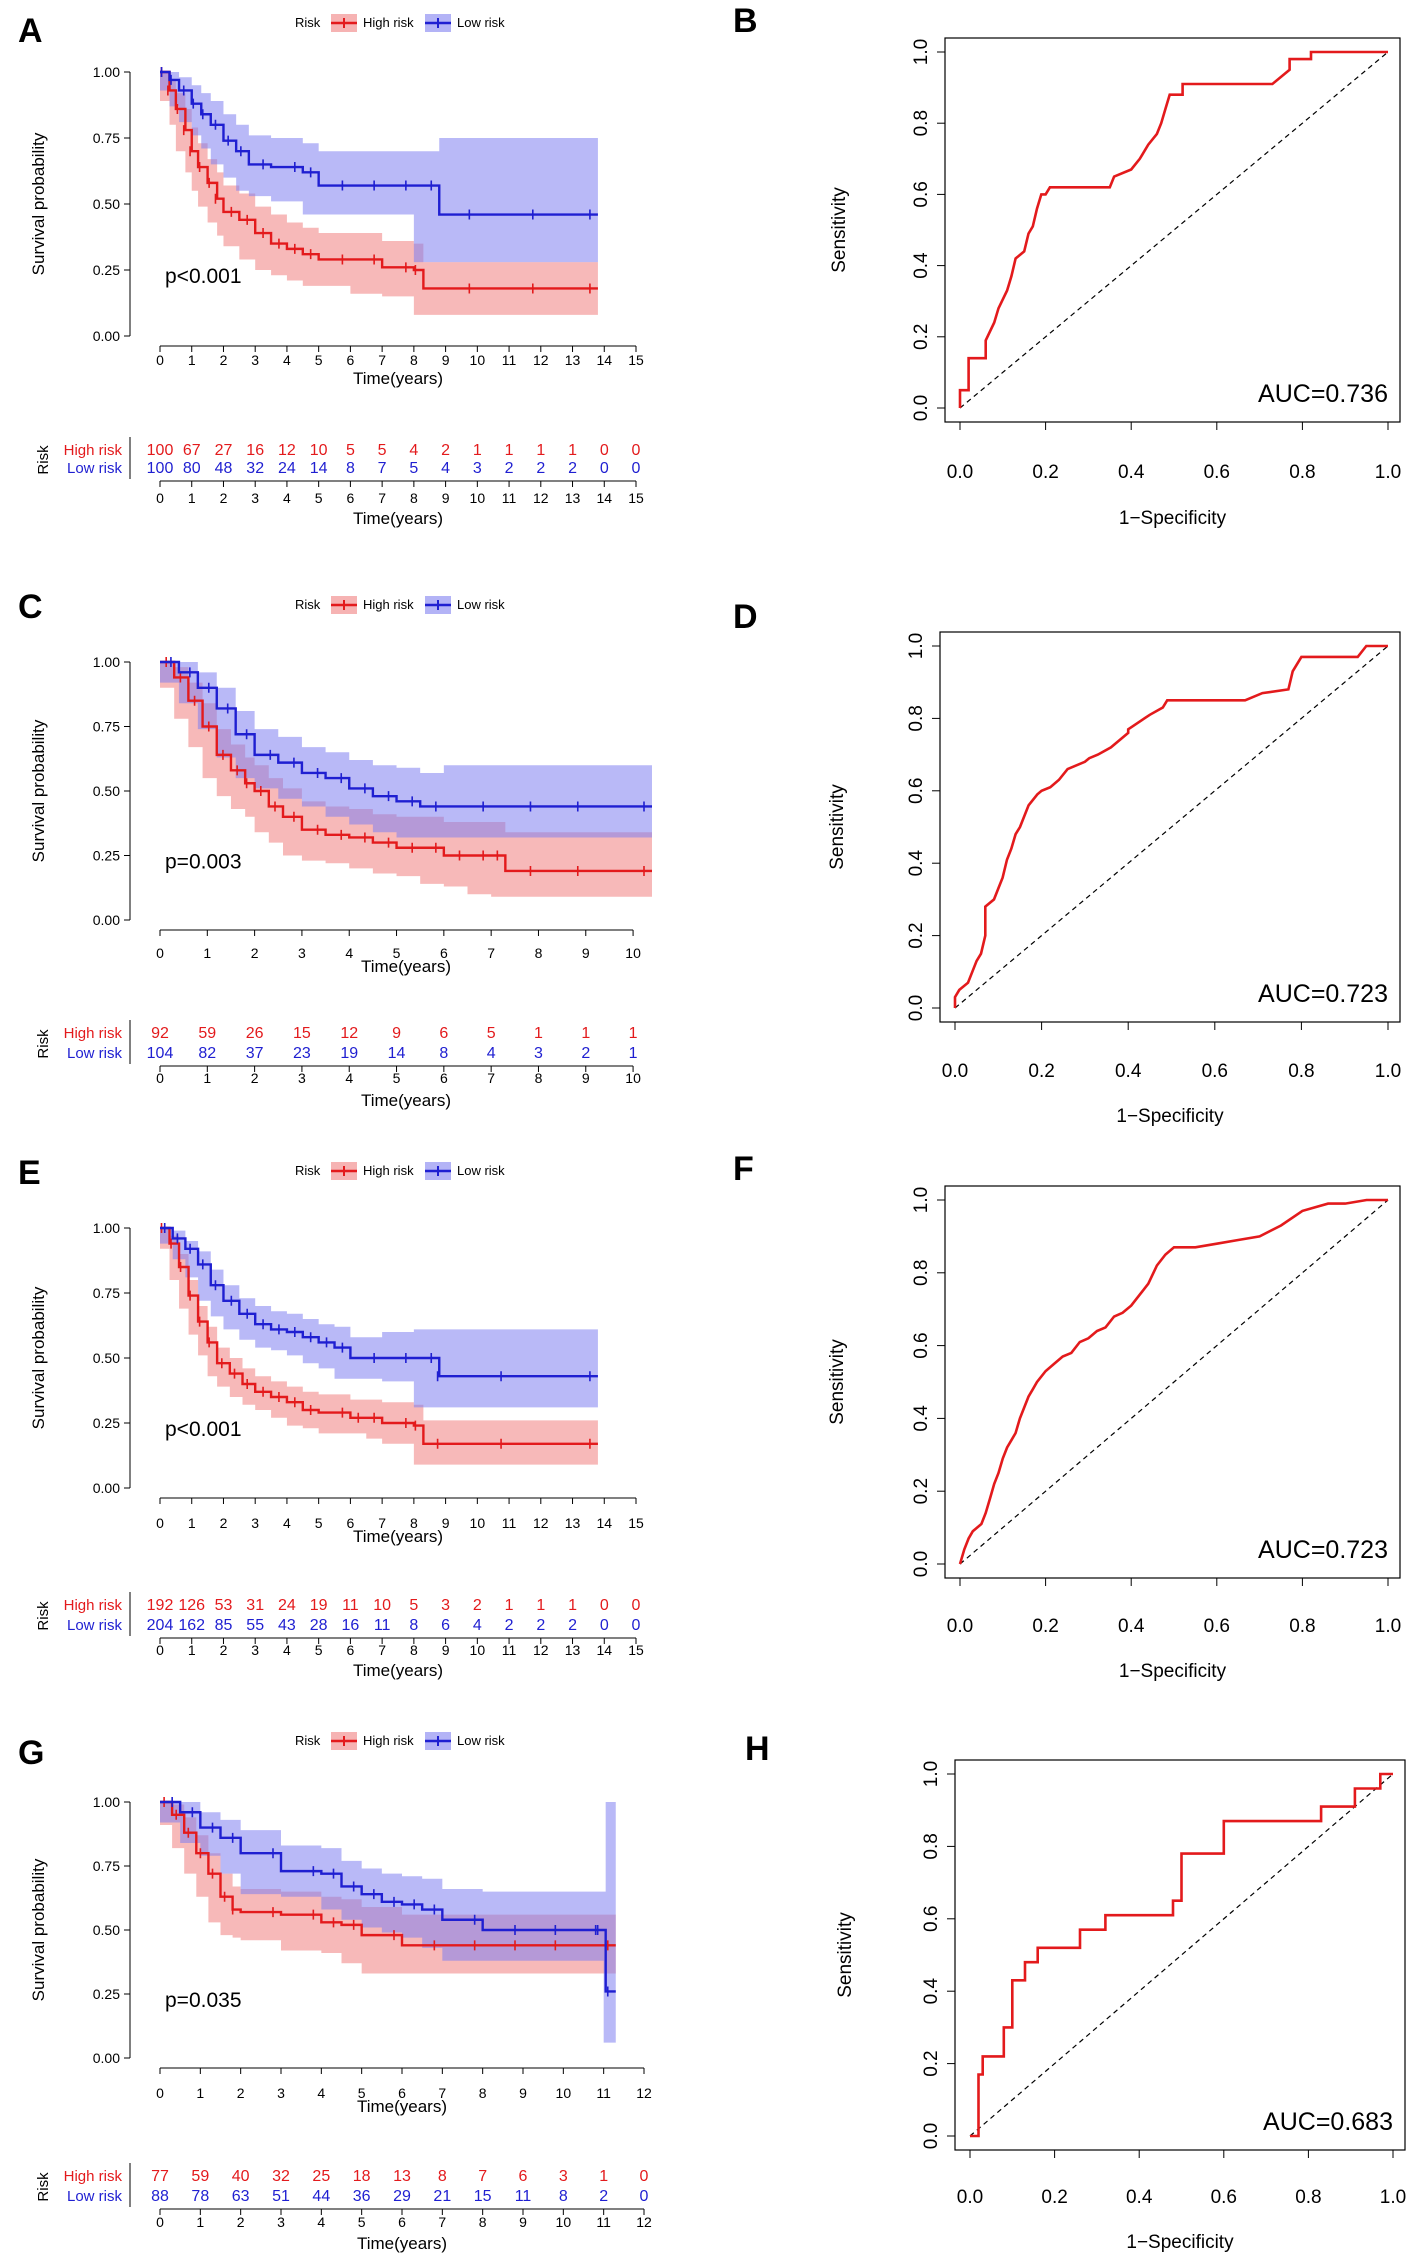  What do you see at coordinates (192, 450) in the screenshot?
I see `risk-count-high: 67` at bounding box center [192, 450].